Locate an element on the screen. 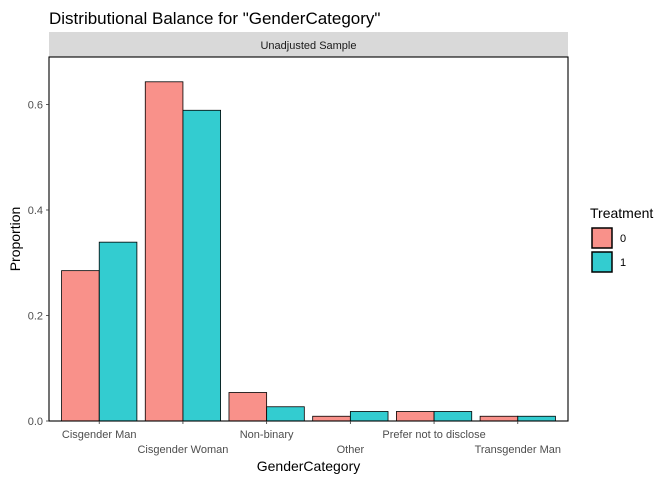 This screenshot has width=672, height=480. x-tick-label-non-binary: Non-binary is located at coordinates (267, 435).